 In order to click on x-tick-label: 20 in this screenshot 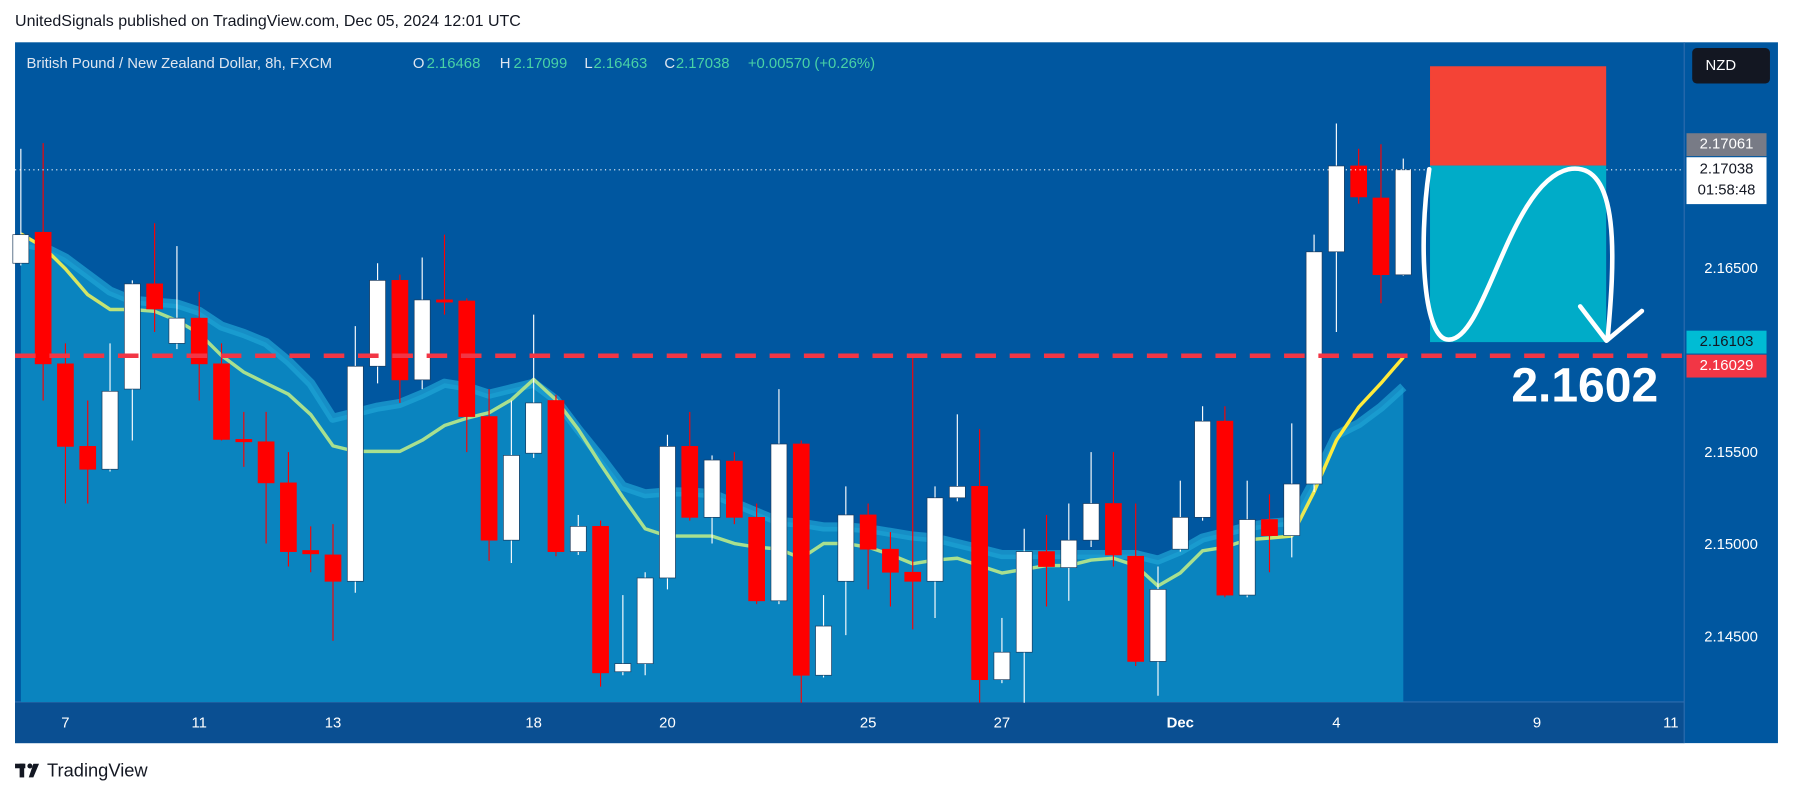, I will do `click(667, 724)`.